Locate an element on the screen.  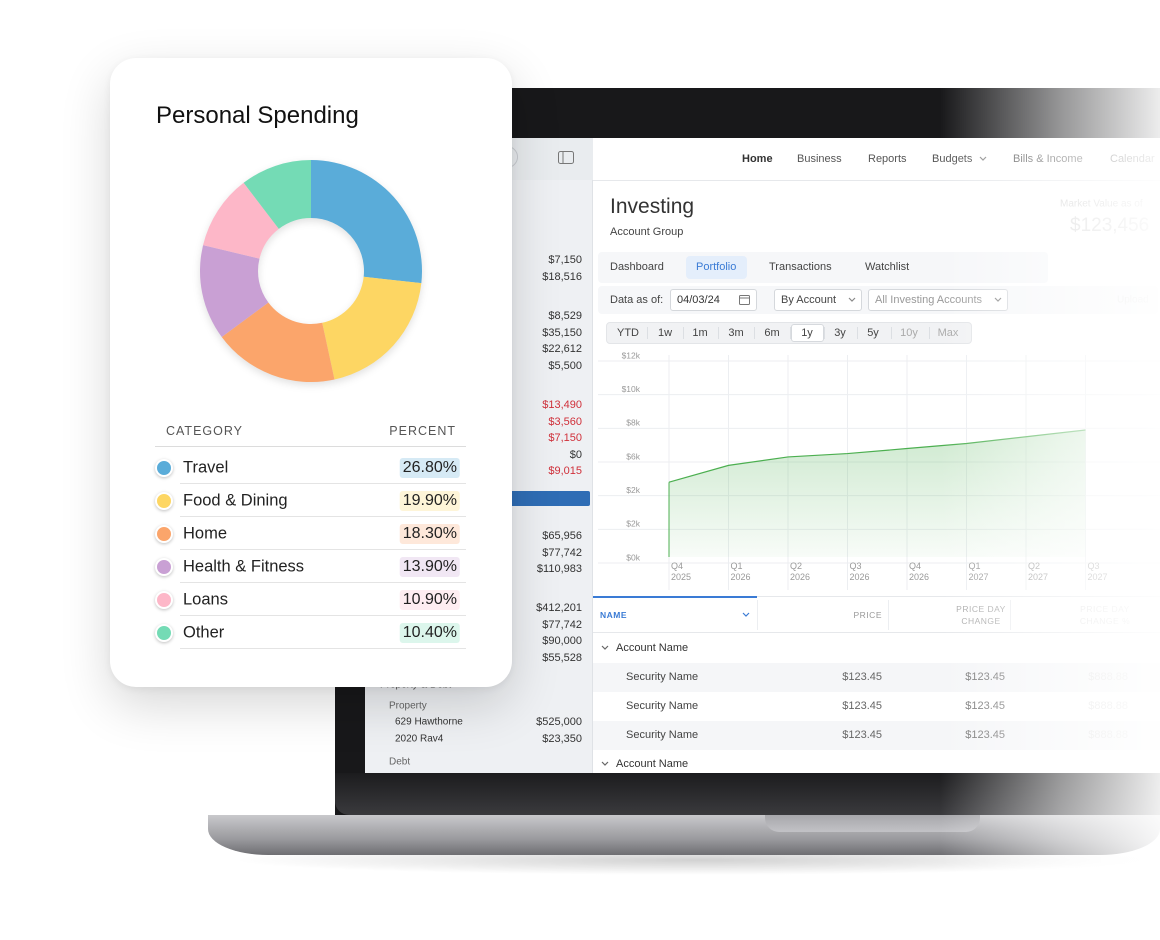
tab: Portfolio is located at coordinates (716, 267).